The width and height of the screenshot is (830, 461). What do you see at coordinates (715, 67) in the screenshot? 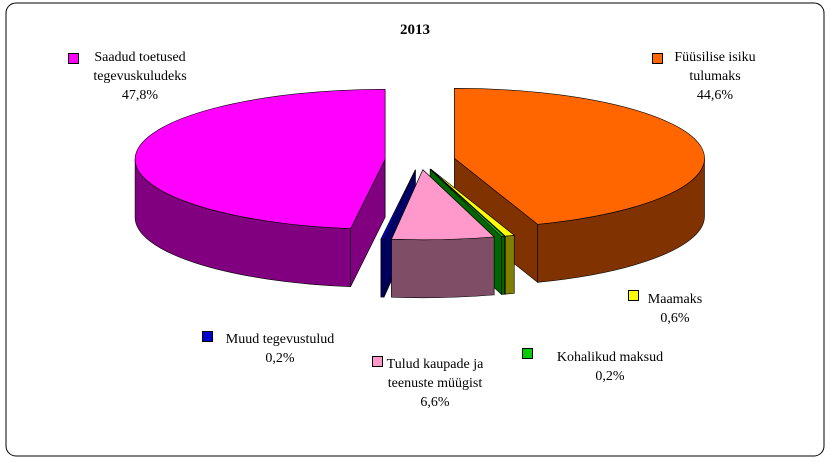
I see `category-label: Füüsilise isiku tulumaks` at bounding box center [715, 67].